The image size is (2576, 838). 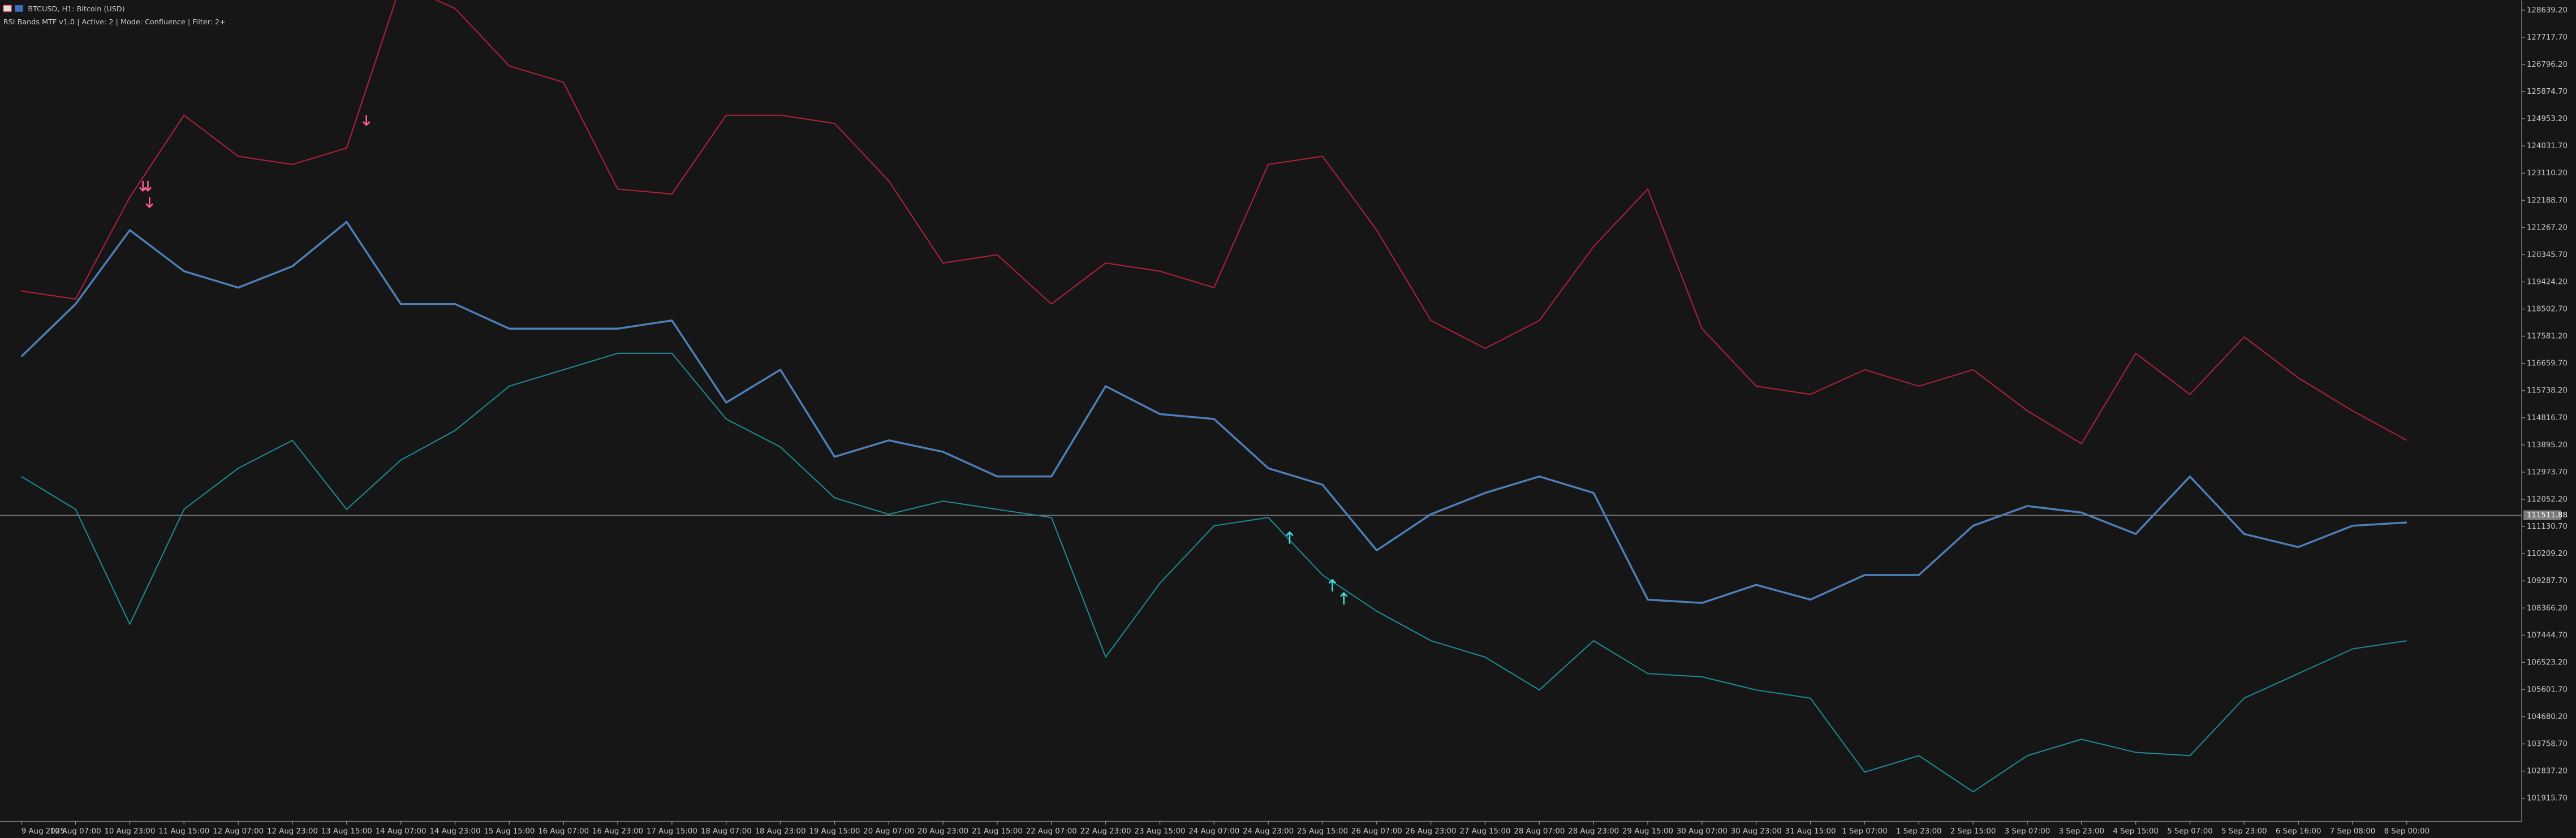 I want to click on y-tick-label: 120345.70, so click(x=2547, y=254).